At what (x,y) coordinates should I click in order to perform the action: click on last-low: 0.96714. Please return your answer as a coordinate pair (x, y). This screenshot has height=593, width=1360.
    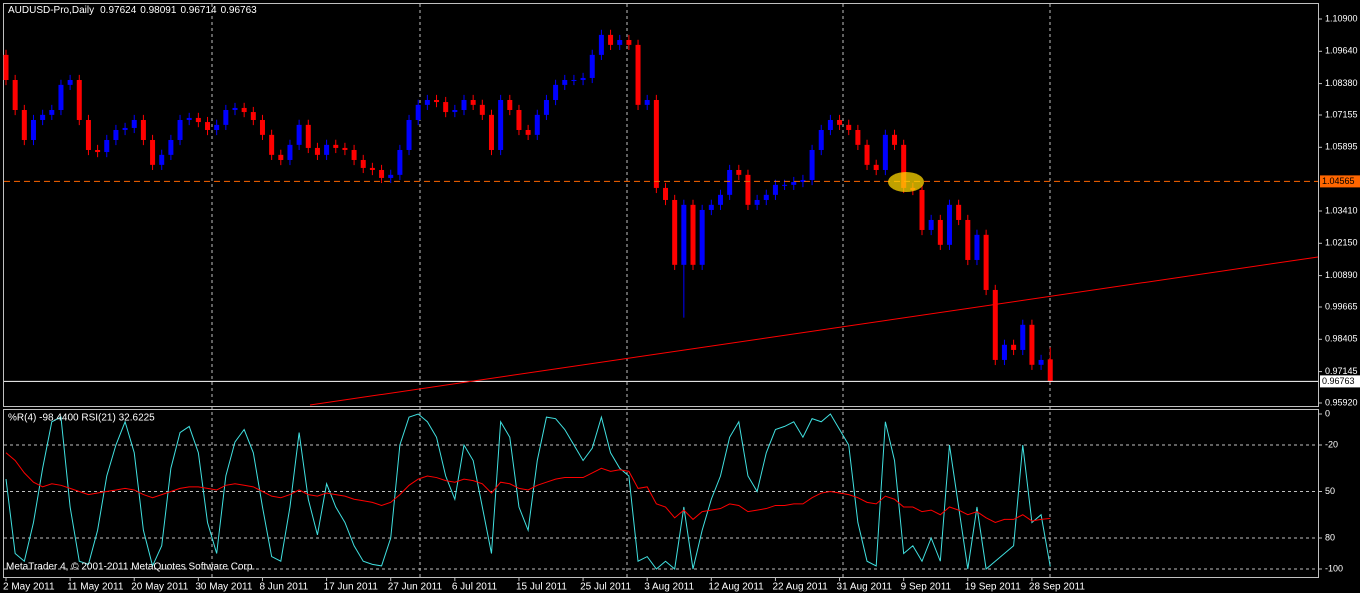
    Looking at the image, I should click on (198, 10).